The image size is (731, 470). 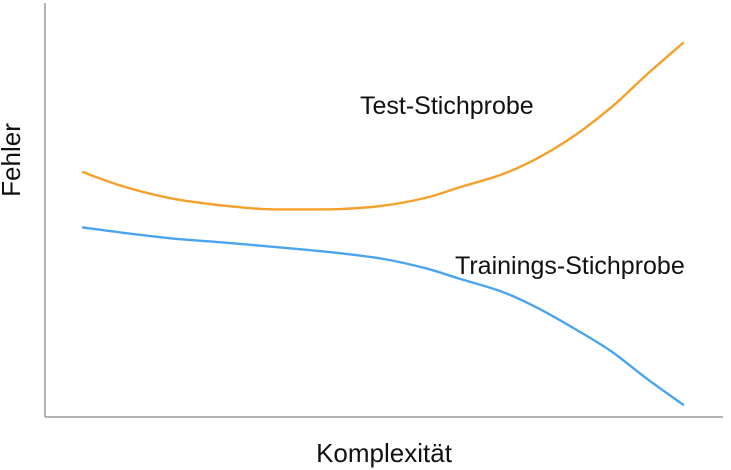 I want to click on y-axis-label: Fehler, so click(x=13, y=160).